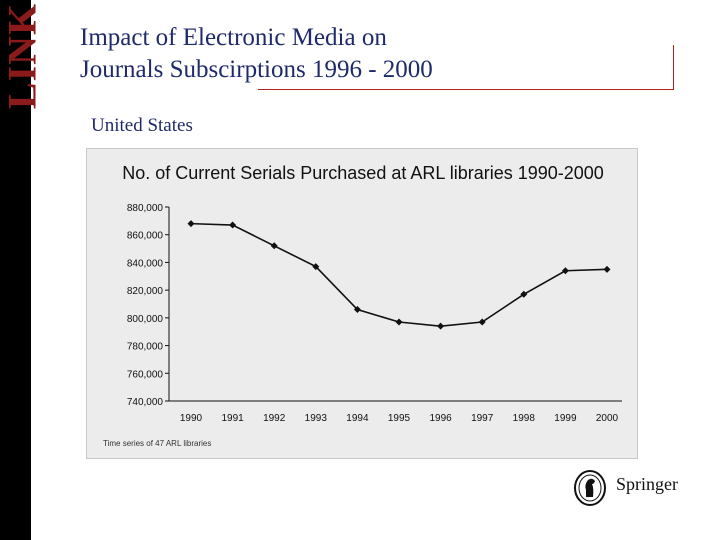  I want to click on y-tick-label: 860,000, so click(145, 236).